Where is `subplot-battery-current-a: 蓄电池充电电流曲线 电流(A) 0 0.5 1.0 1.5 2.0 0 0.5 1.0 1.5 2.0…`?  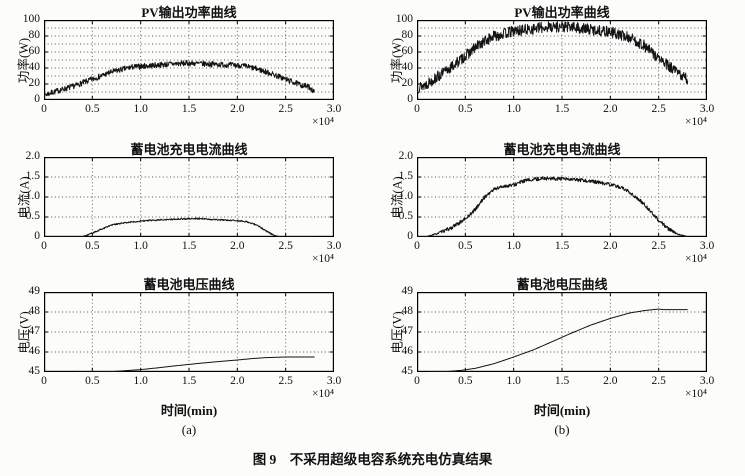 subplot-battery-current-a: 蓄电池充电电流曲线 电流(A) 0 0.5 1.0 1.5 2.0 0 0.5 1.0 1.5 2.0… is located at coordinates (186, 207).